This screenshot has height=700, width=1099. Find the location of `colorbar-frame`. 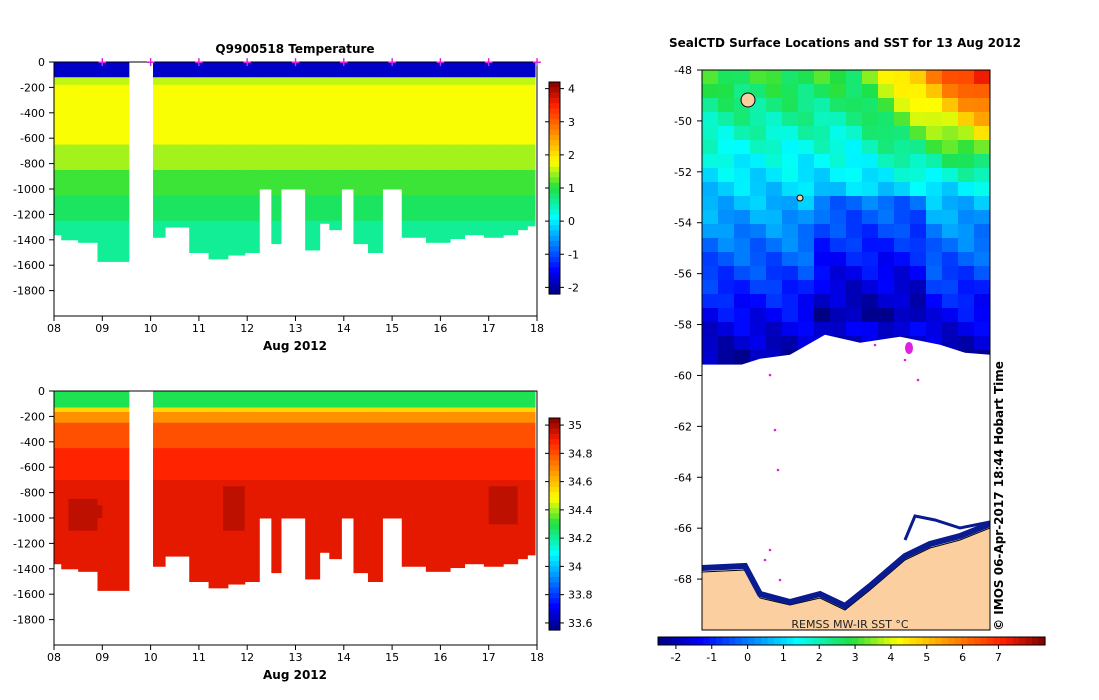

colorbar-frame is located at coordinates (554, 524).